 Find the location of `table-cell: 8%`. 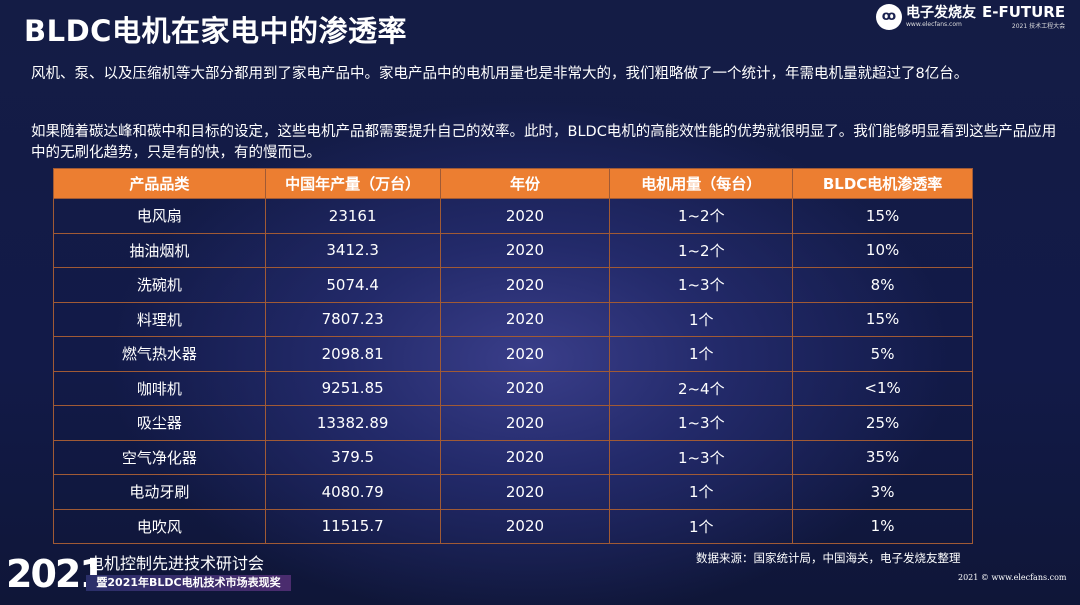

table-cell: 8% is located at coordinates (882, 285).